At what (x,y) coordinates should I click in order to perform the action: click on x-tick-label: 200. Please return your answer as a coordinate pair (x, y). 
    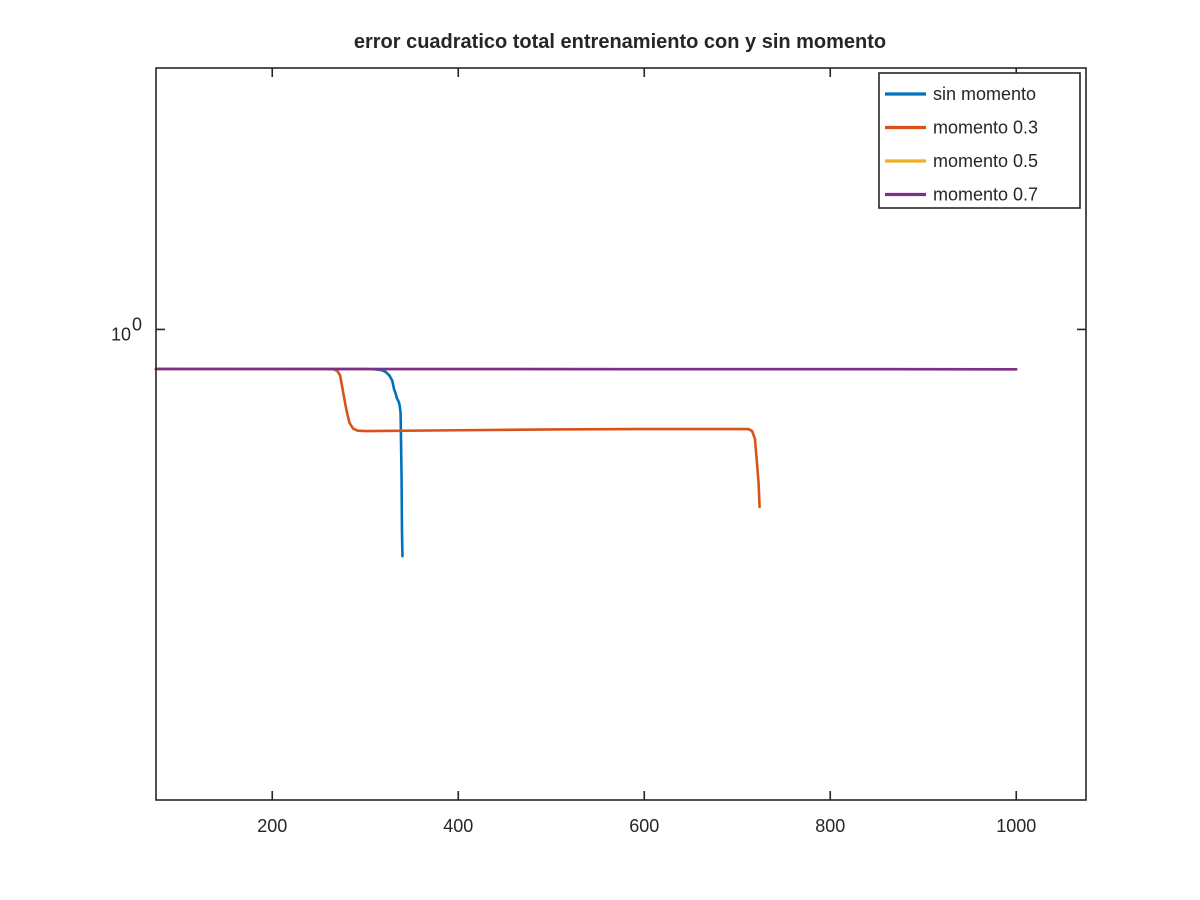
    Looking at the image, I should click on (272, 826).